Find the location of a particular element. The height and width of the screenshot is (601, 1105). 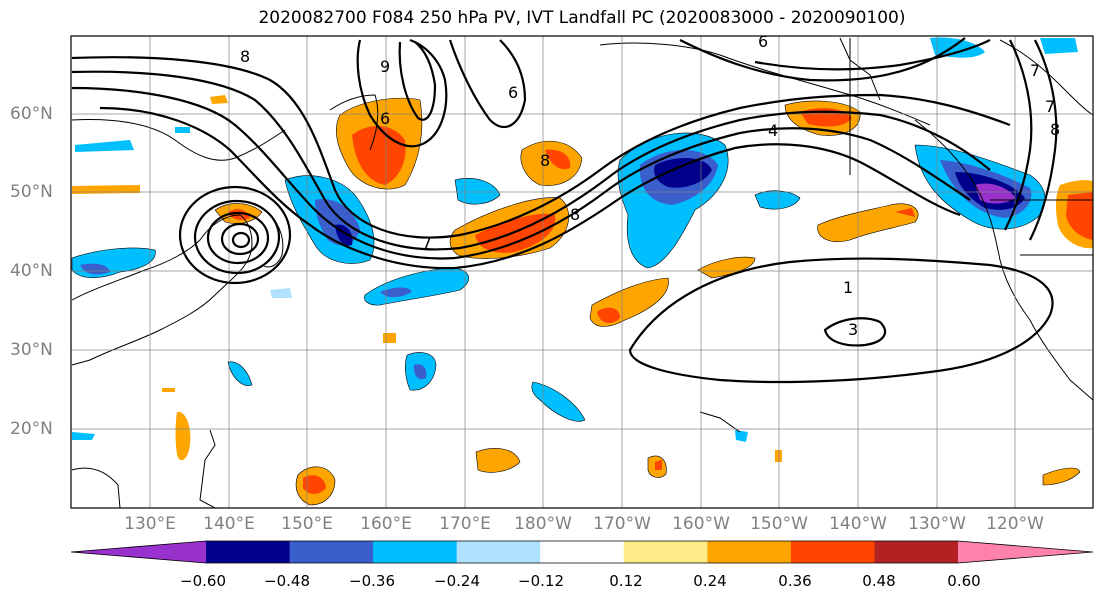

lon-label: 120°W is located at coordinates (1015, 524).